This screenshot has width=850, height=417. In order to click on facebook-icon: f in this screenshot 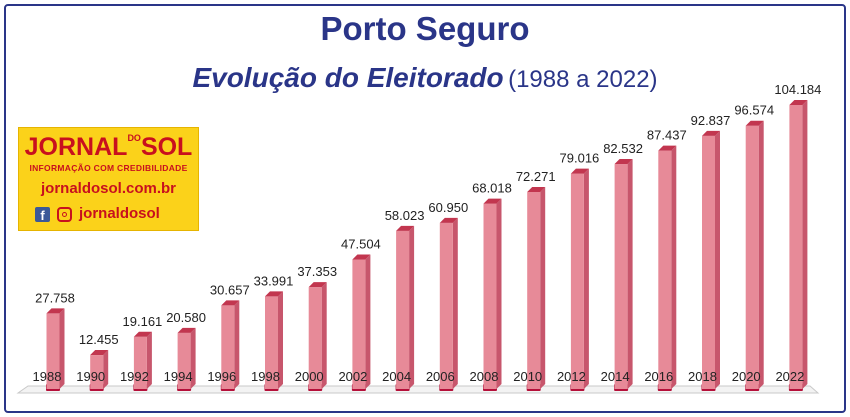, I will do `click(42, 215)`.